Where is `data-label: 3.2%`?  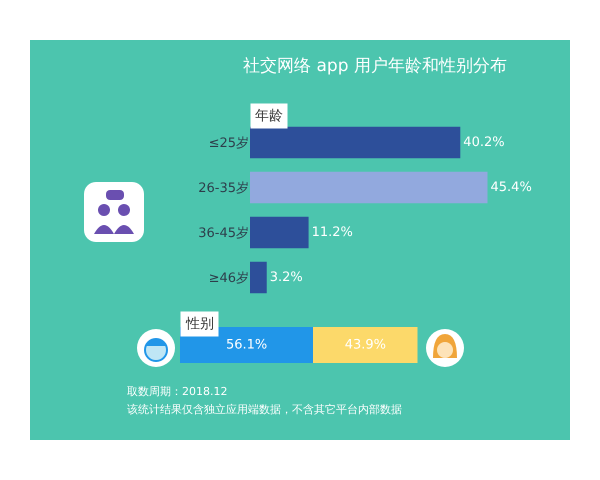
data-label: 3.2% is located at coordinates (286, 277).